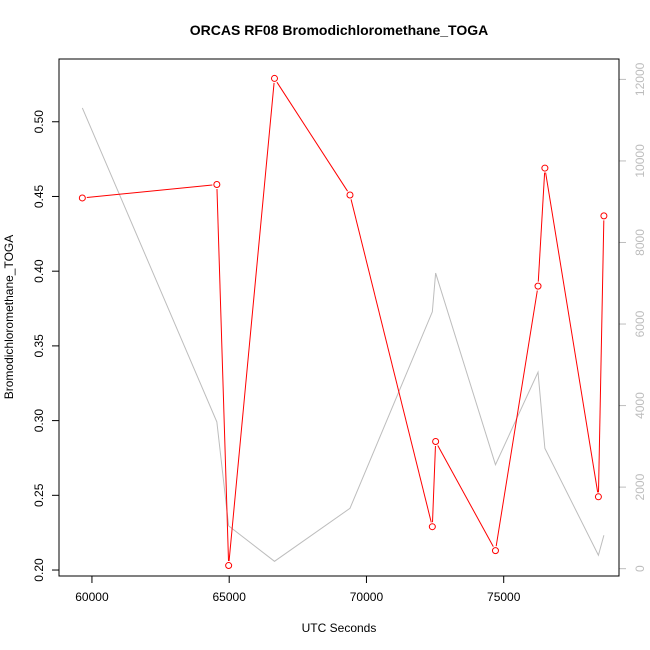 This screenshot has height=650, width=650. Describe the element at coordinates (39, 271) in the screenshot. I see `y-tick-label: 0.40` at that location.